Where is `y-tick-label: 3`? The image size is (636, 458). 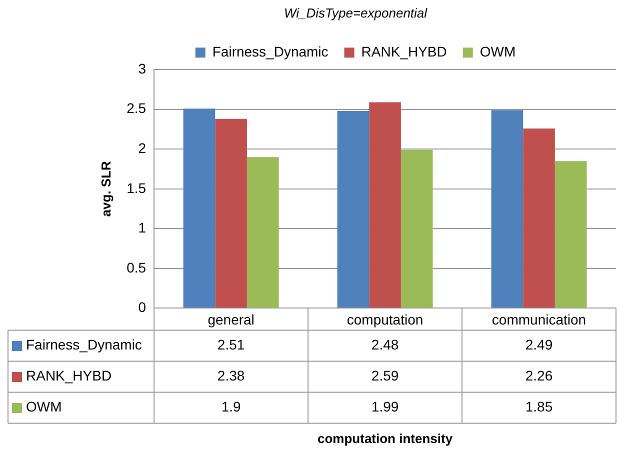
y-tick-label: 3 is located at coordinates (142, 68).